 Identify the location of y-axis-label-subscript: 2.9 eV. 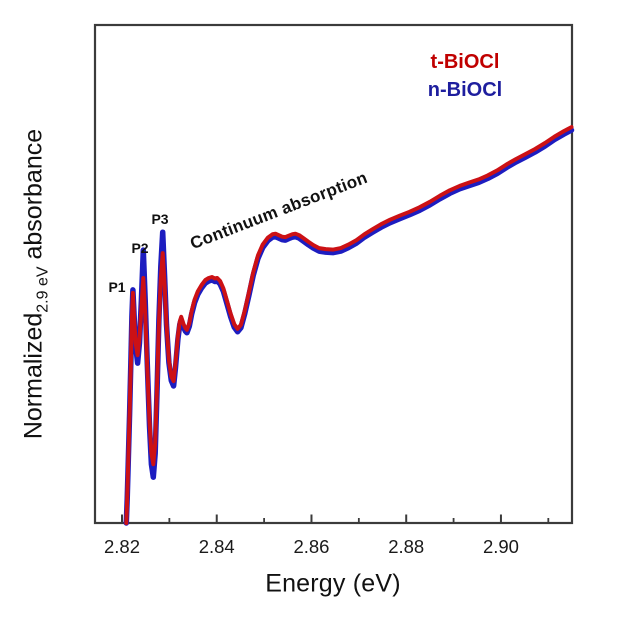
(43, 289).